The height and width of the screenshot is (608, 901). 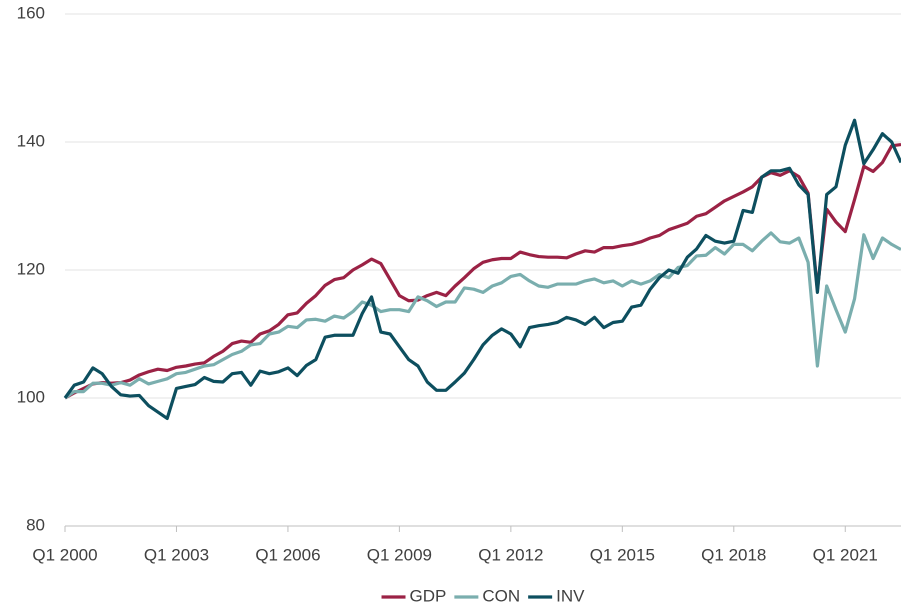 I want to click on x-tick-label: Q1 2021, so click(x=845, y=554).